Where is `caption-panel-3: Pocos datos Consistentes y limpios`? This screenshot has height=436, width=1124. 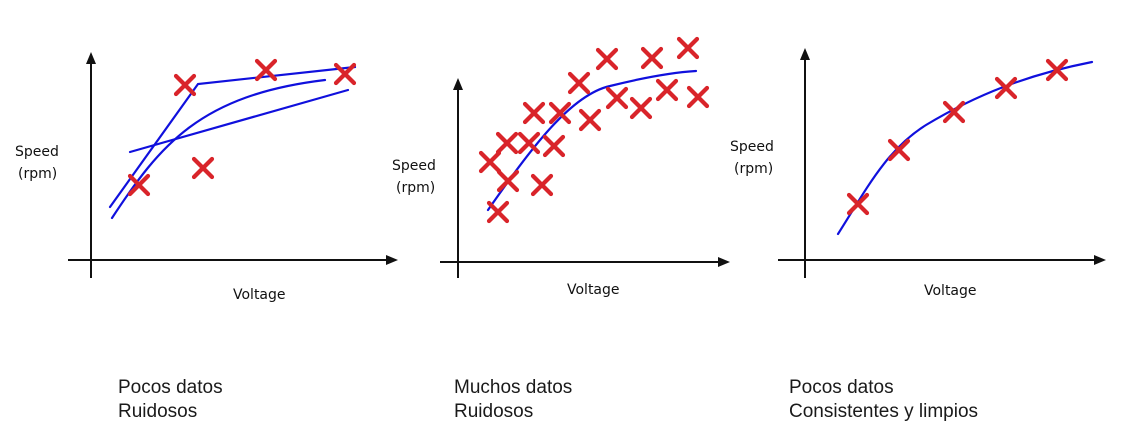 caption-panel-3: Pocos datos Consistentes y limpios is located at coordinates (883, 400).